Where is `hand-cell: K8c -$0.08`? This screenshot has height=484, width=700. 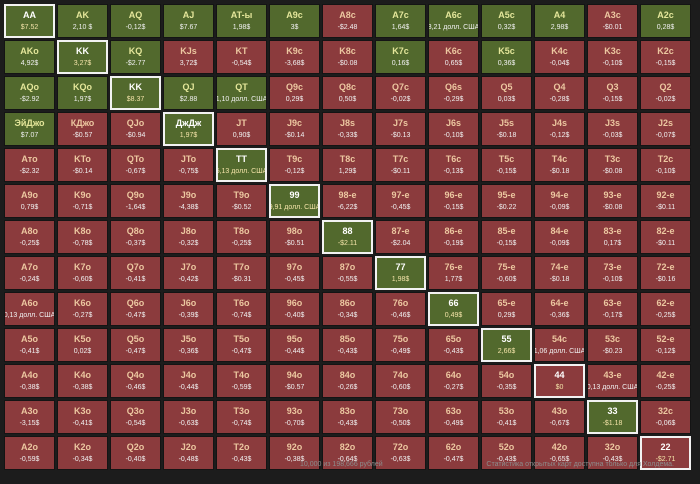 hand-cell: K8c -$0.08 is located at coordinates (347, 57).